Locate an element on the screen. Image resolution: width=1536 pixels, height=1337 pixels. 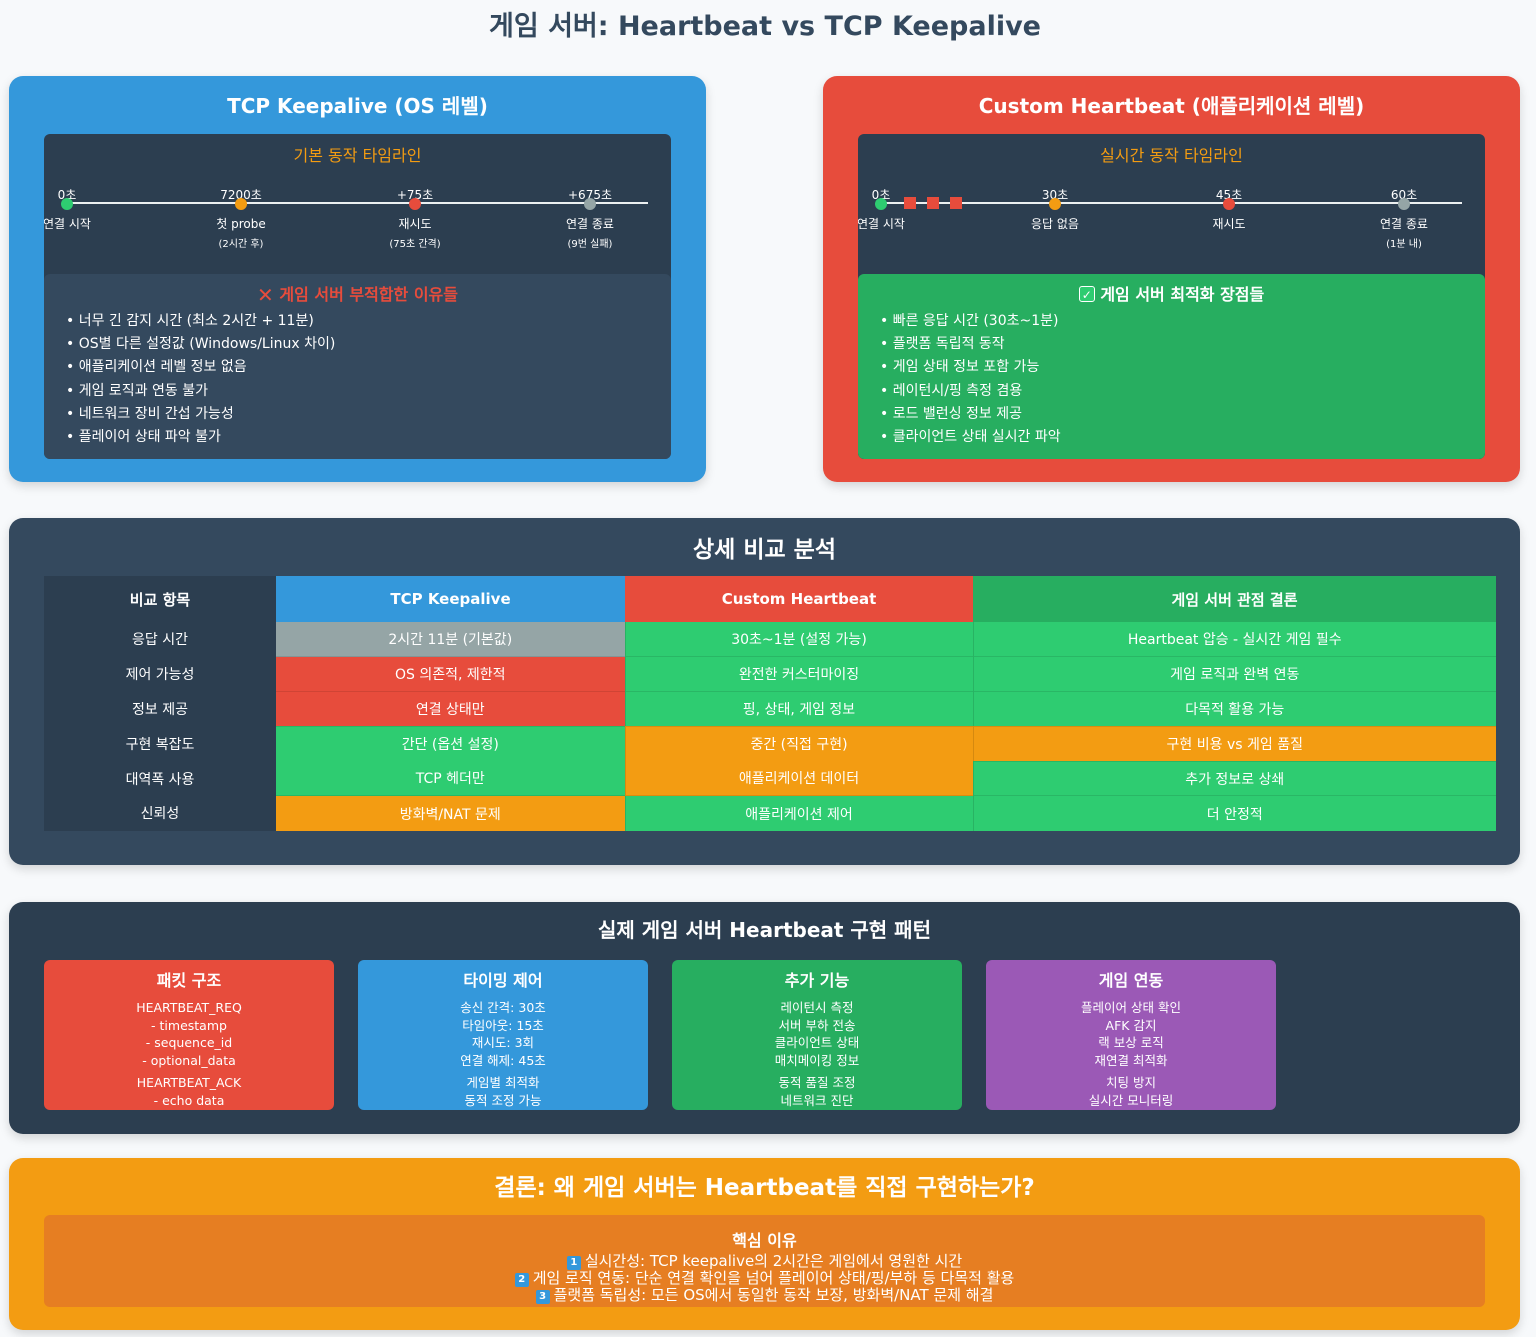
timeline-label: 응답 없음 is located at coordinates (1055, 224).